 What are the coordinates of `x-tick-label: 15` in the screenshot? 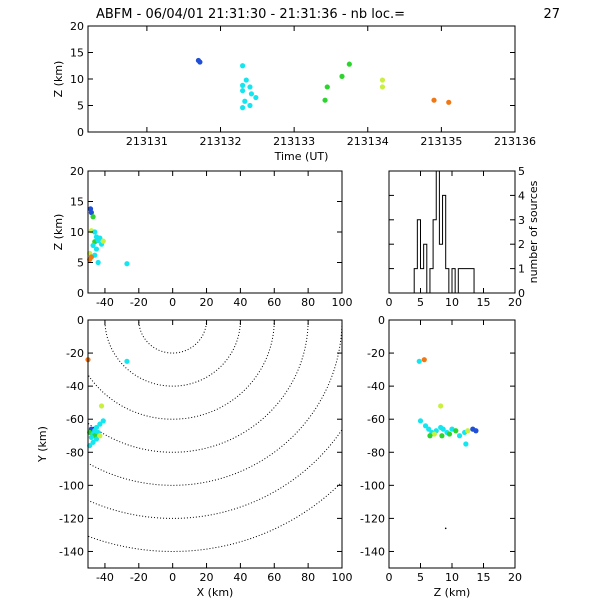 It's located at (484, 302).